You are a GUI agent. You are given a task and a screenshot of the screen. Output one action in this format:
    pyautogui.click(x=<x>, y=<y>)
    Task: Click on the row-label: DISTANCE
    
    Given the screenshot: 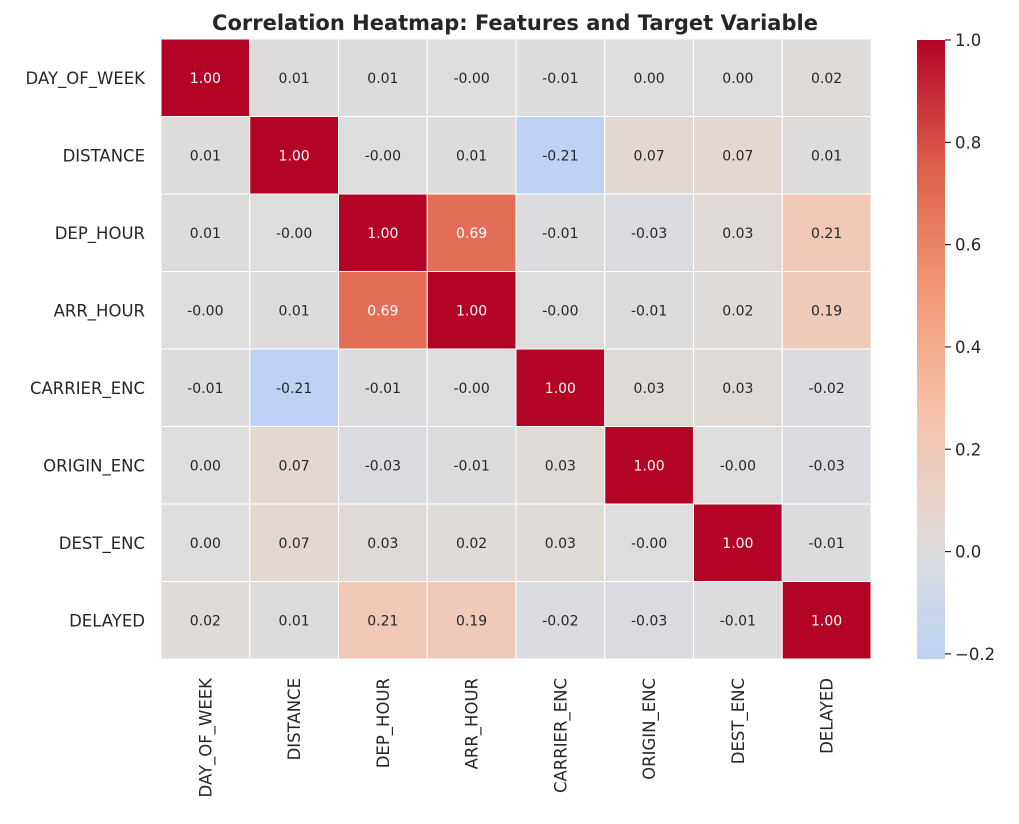 What is the action you would take?
    pyautogui.click(x=104, y=155)
    